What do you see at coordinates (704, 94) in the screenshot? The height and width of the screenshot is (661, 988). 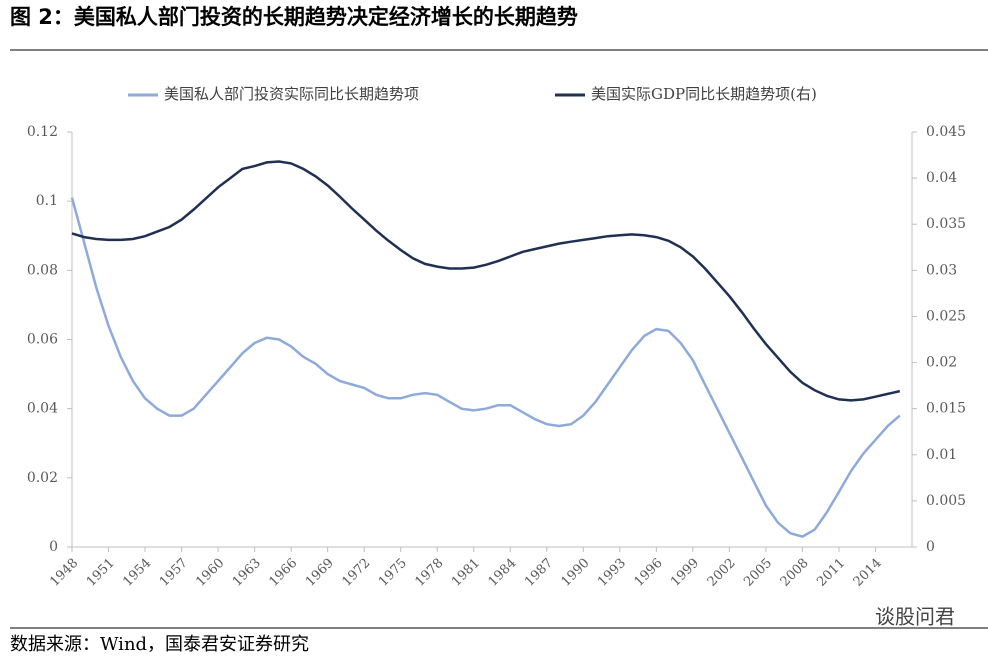 I see `legend-label: 美国实际GDP同比长期趋势项(右)` at bounding box center [704, 94].